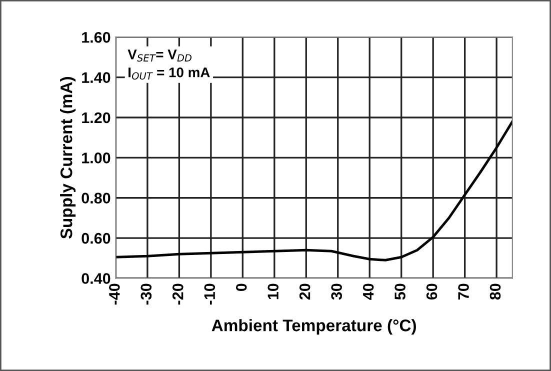  What do you see at coordinates (96, 77) in the screenshot?
I see `y-tick-label: 1.40` at bounding box center [96, 77].